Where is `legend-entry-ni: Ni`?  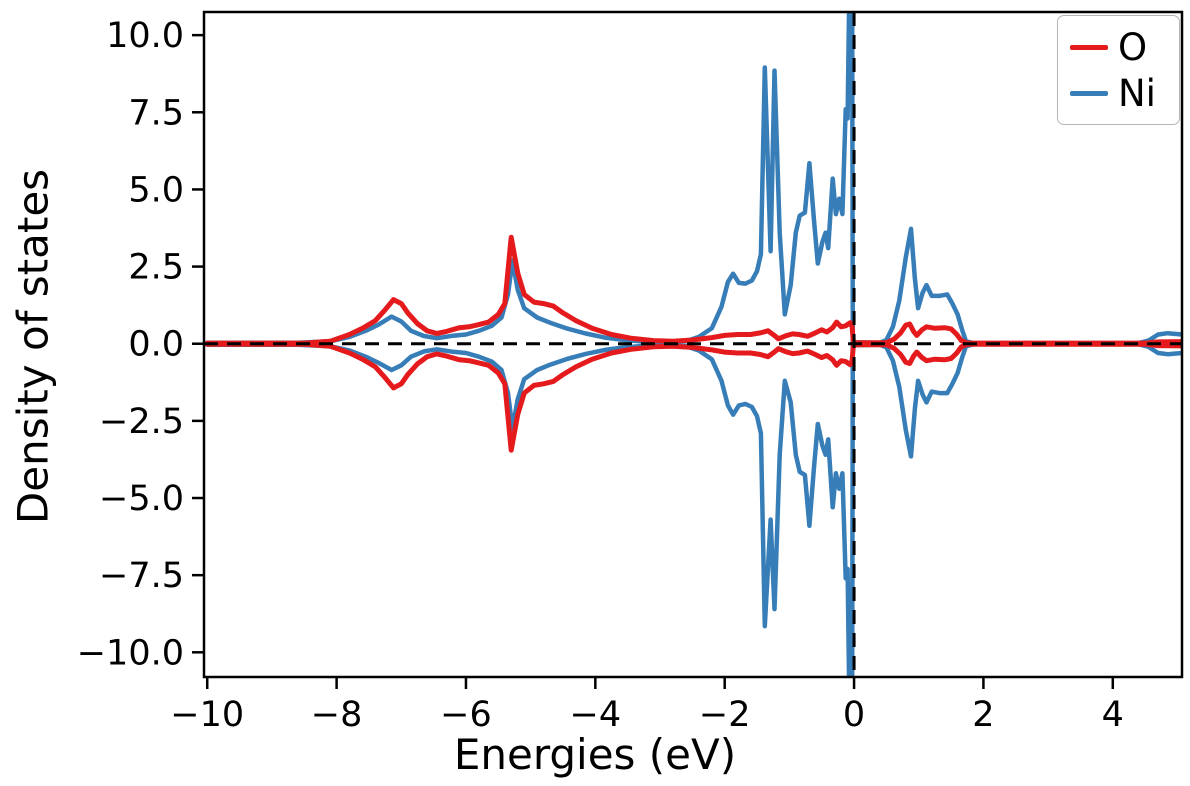
legend-entry-ni: Ni is located at coordinates (1119, 93).